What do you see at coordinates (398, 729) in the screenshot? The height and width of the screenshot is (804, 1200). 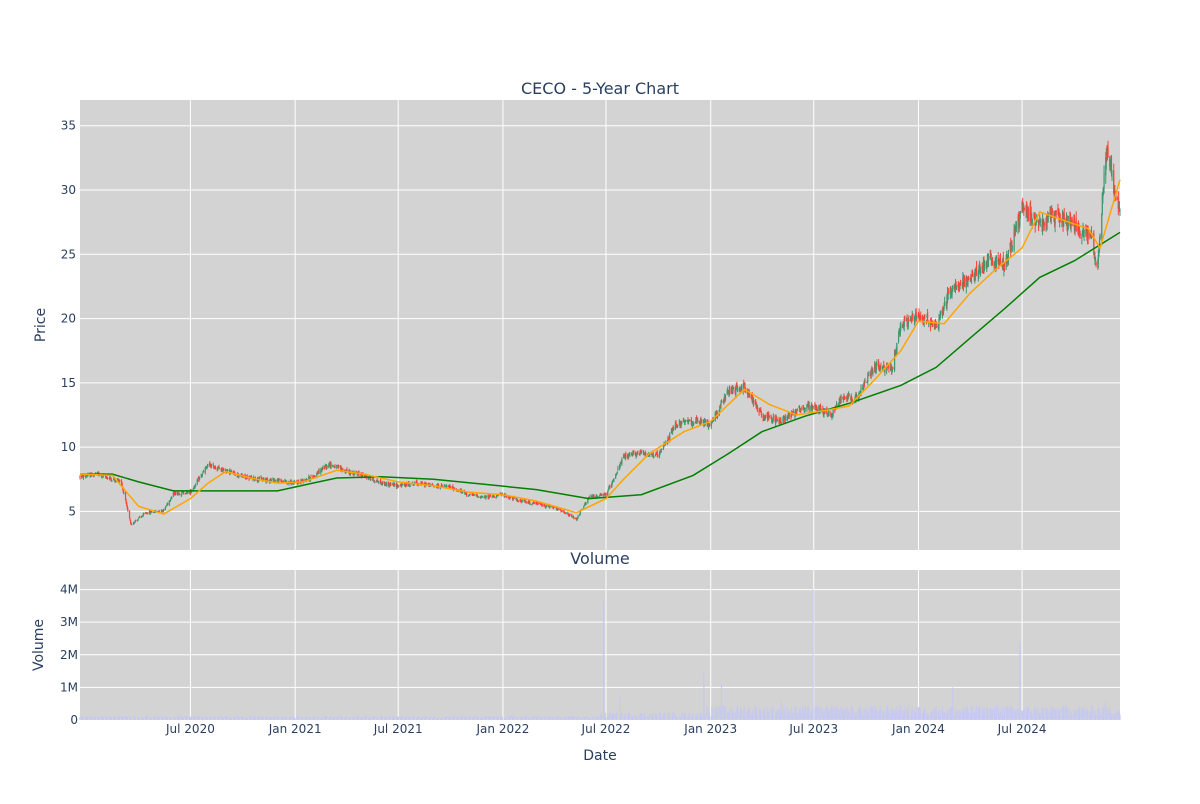 I see `x-tick-label: Jul 2021` at bounding box center [398, 729].